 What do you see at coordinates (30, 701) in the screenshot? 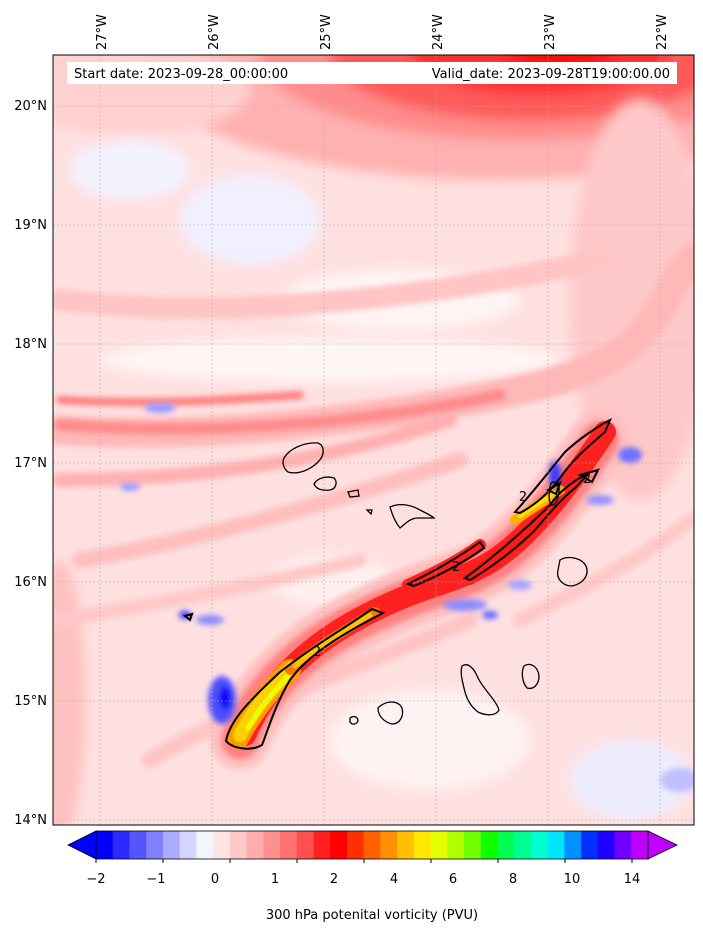
I see `lat-label-15n: 15°N` at bounding box center [30, 701].